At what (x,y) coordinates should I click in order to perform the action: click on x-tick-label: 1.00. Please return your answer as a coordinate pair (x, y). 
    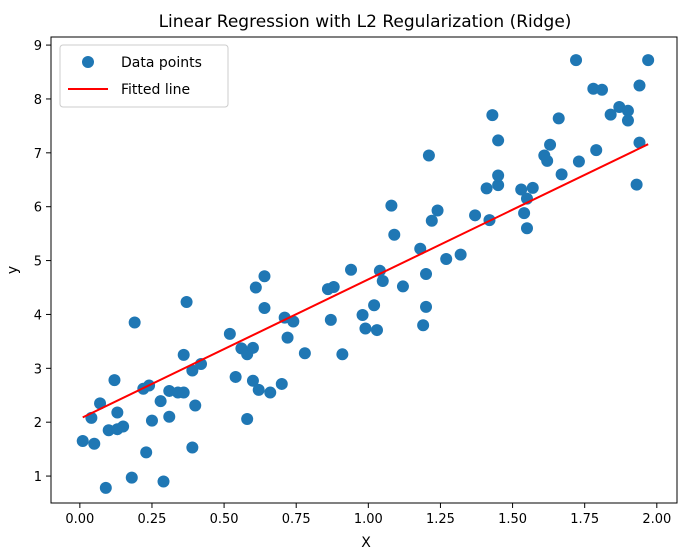
    Looking at the image, I should click on (368, 519).